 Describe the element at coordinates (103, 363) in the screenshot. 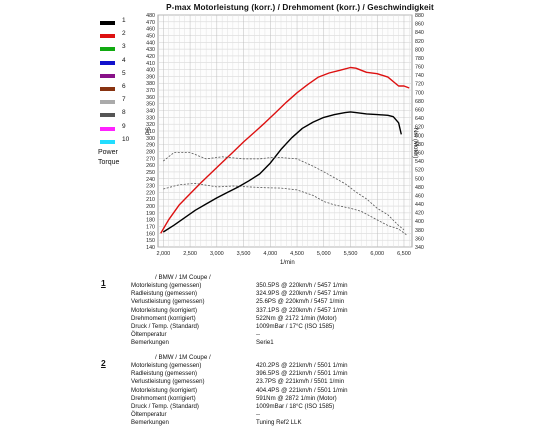

I see `result-2-number: 2` at that location.